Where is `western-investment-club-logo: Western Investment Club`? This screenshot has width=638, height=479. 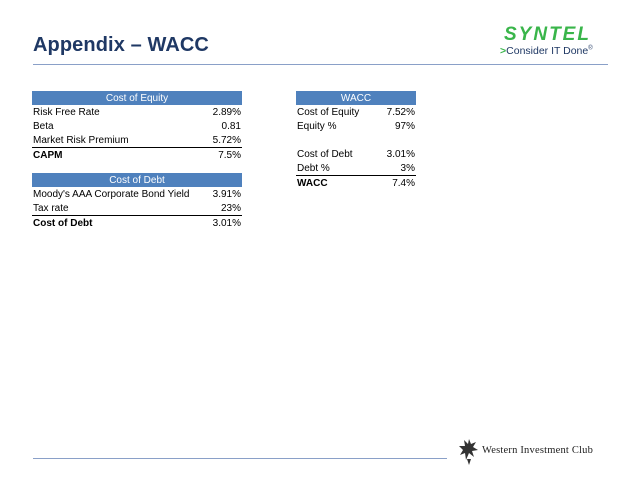
western-investment-club-logo: Western Investment Club is located at coordinates (533, 452).